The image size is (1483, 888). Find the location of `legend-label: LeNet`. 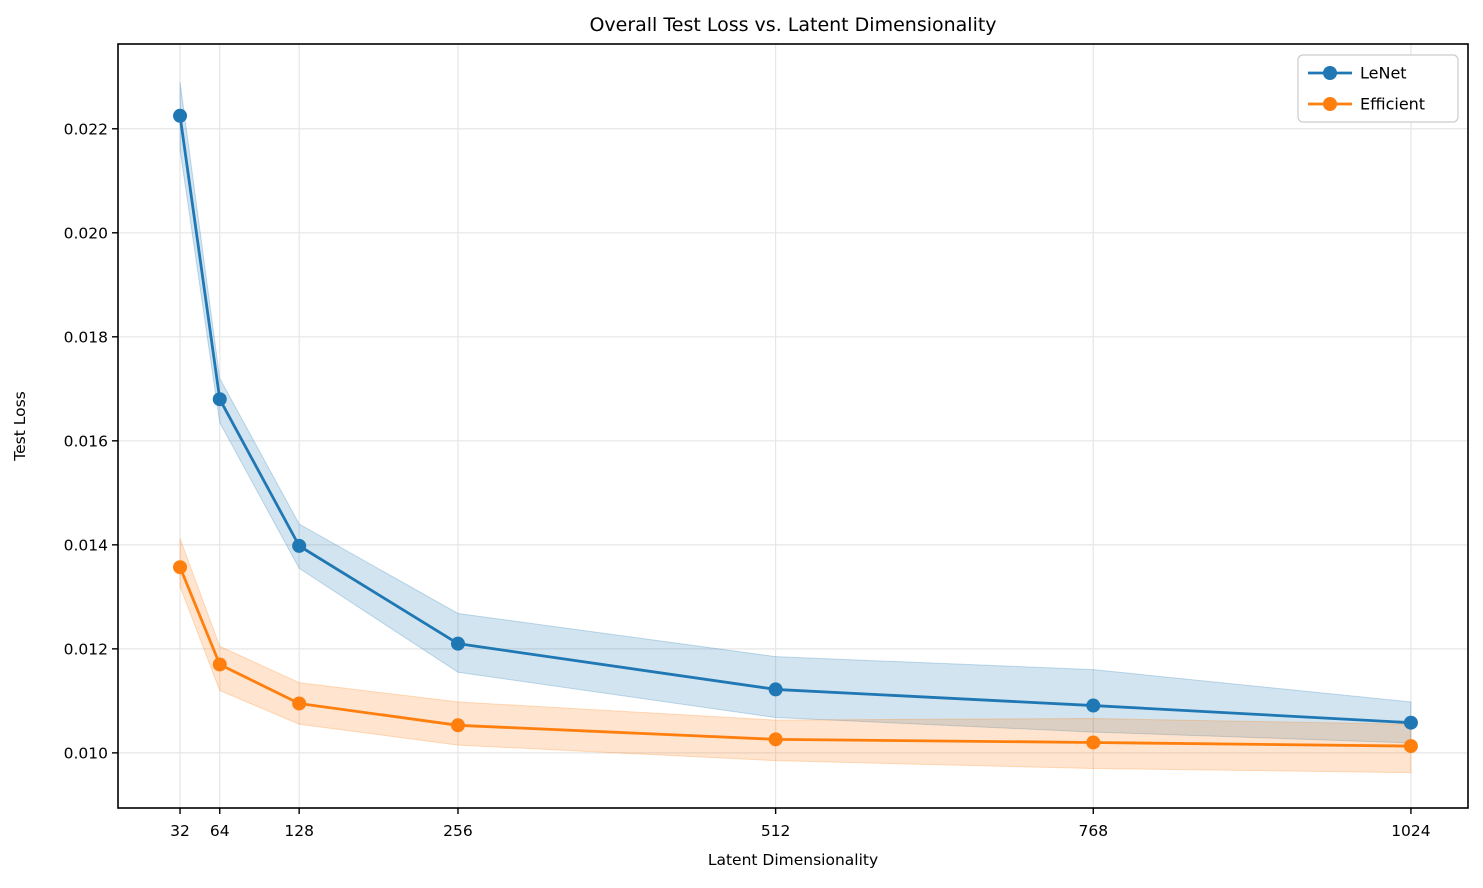

legend-label: LeNet is located at coordinates (1383, 73).